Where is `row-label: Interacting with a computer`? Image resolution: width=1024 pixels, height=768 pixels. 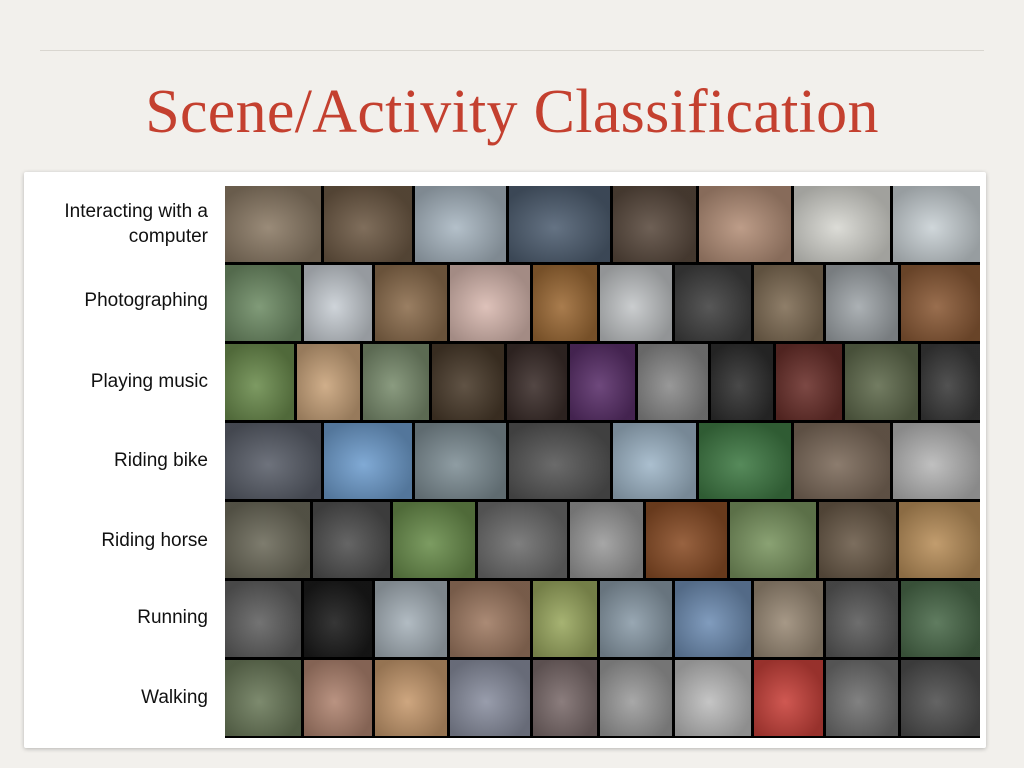
row-label: Interacting with a computer is located at coordinates (116, 224).